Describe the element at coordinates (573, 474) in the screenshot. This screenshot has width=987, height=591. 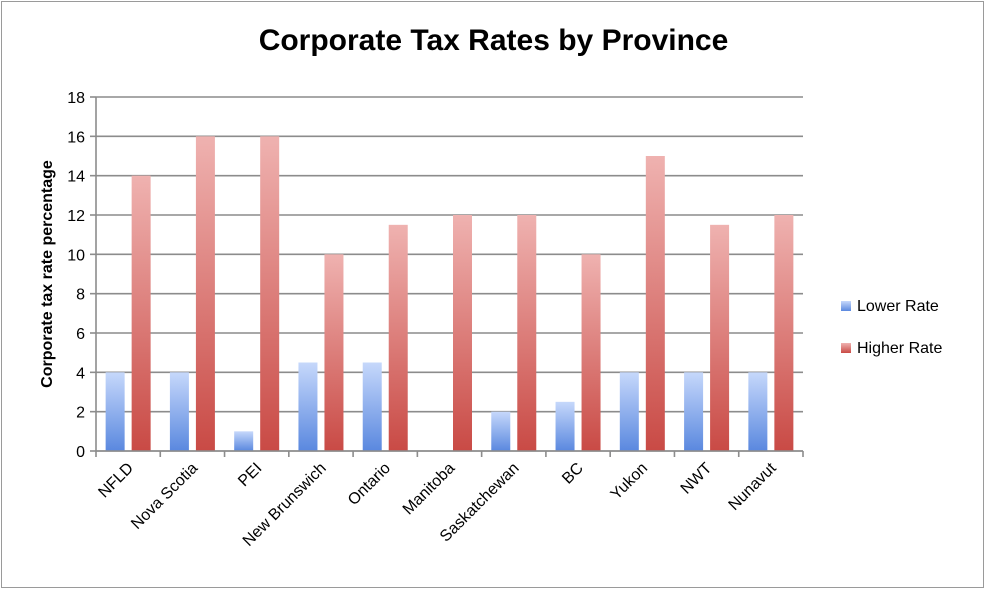
I see `x-tick-label: BC` at that location.